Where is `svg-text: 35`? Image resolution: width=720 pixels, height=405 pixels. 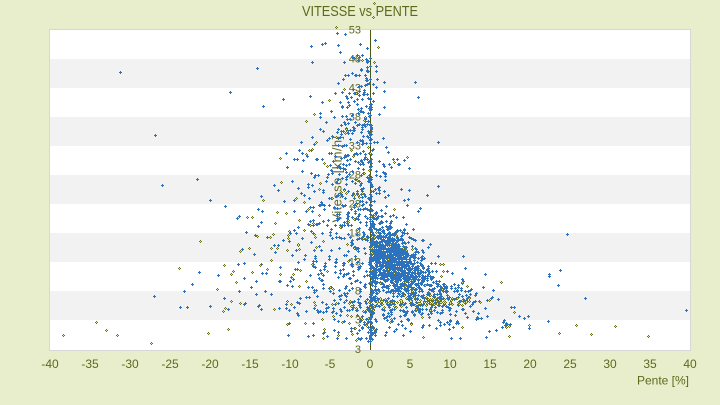 svg-text: 35 is located at coordinates (650, 364).